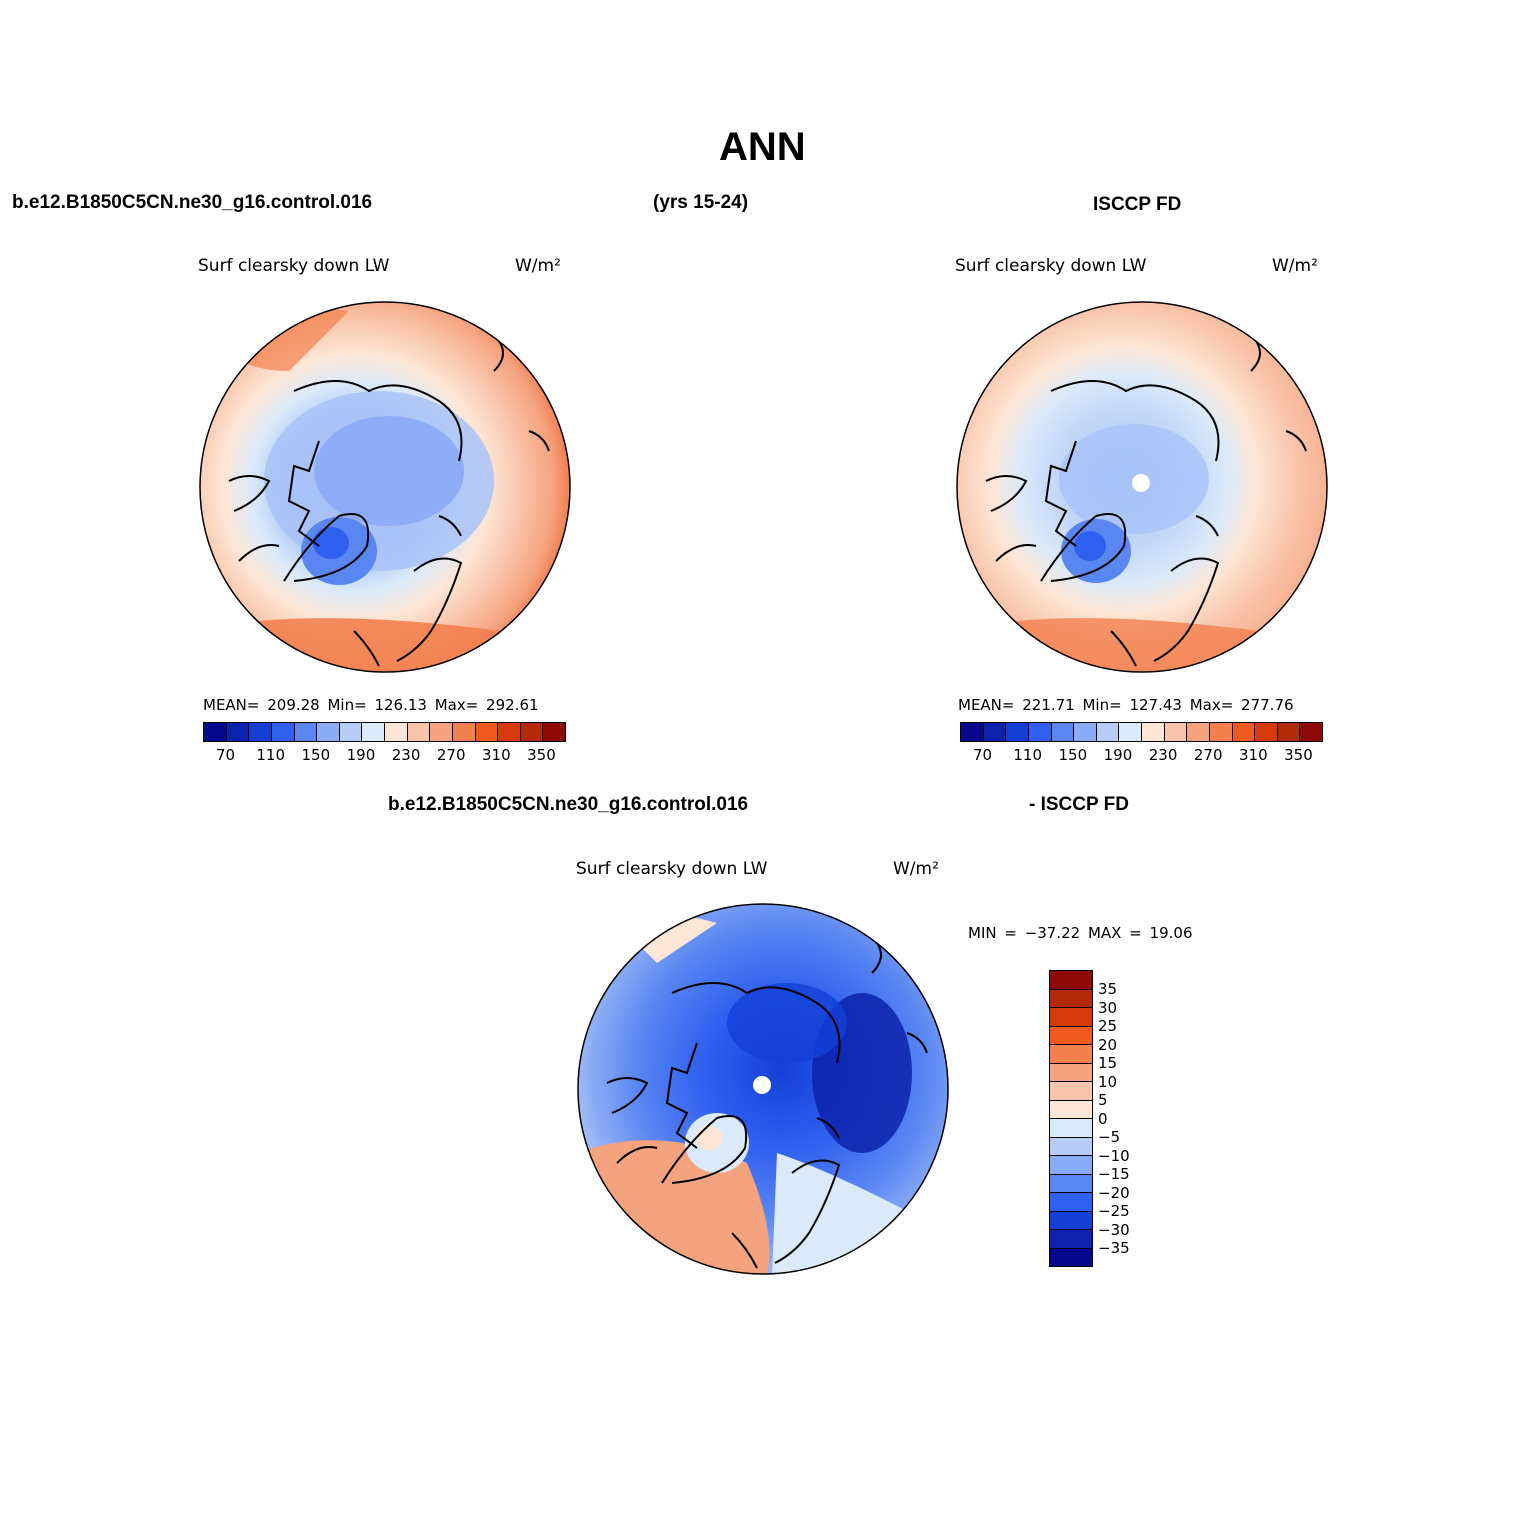 The image size is (1525, 1525). Describe the element at coordinates (1108, 1007) in the screenshot. I see `colorbar-tick-label: 30` at that location.